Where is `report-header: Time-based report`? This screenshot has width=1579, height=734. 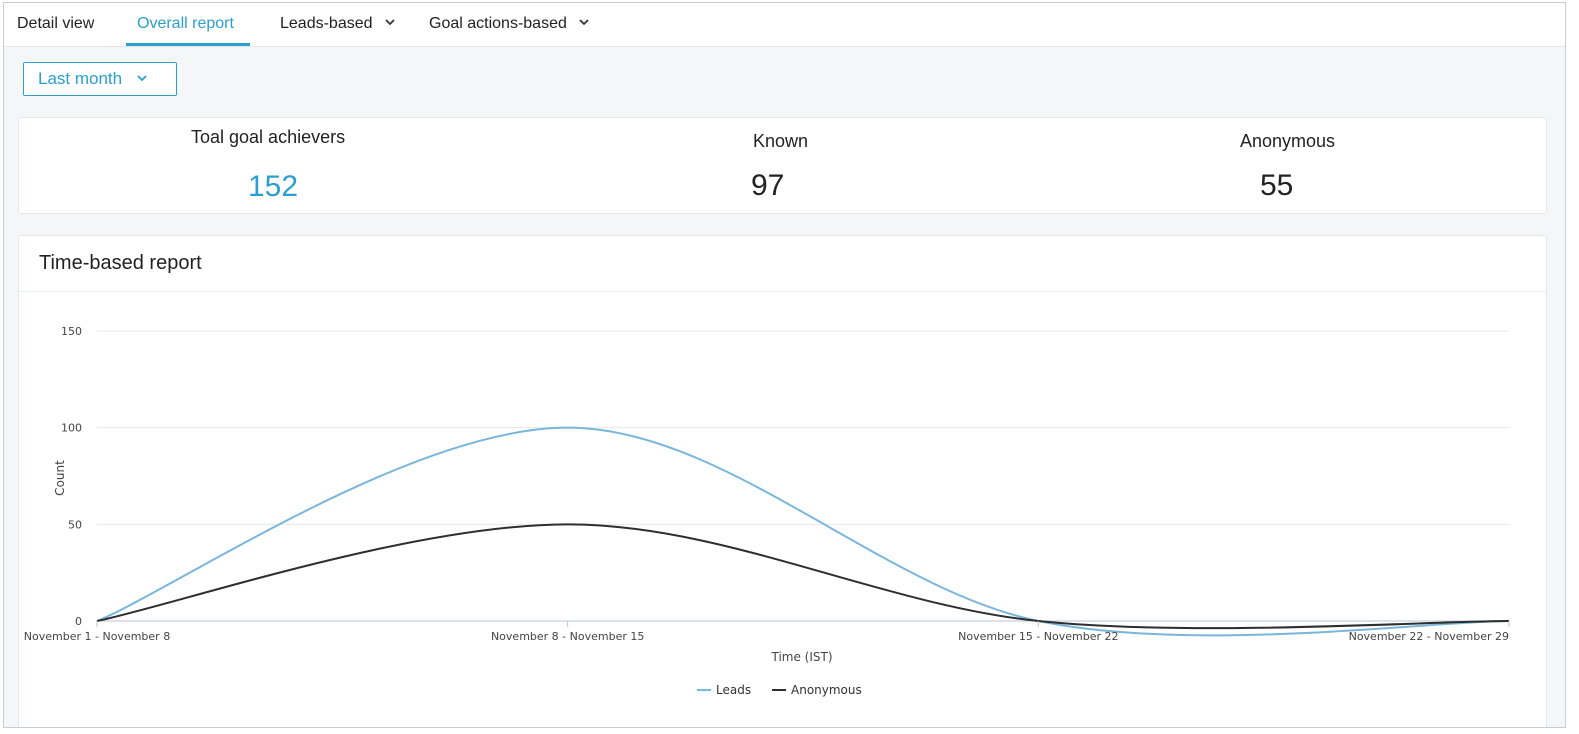
report-header: Time-based report is located at coordinates (782, 264).